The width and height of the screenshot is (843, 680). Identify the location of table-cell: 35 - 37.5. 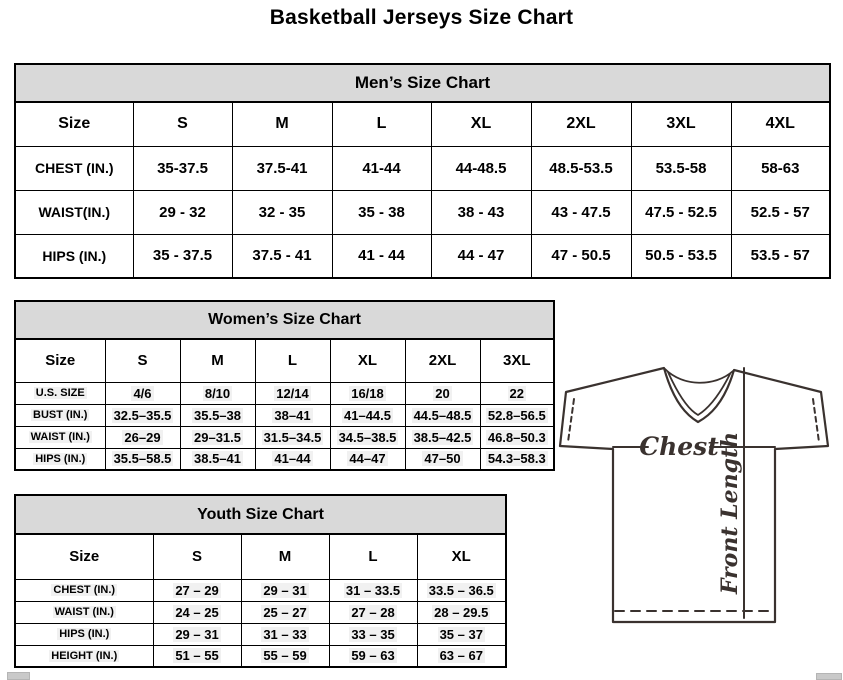
(182, 256).